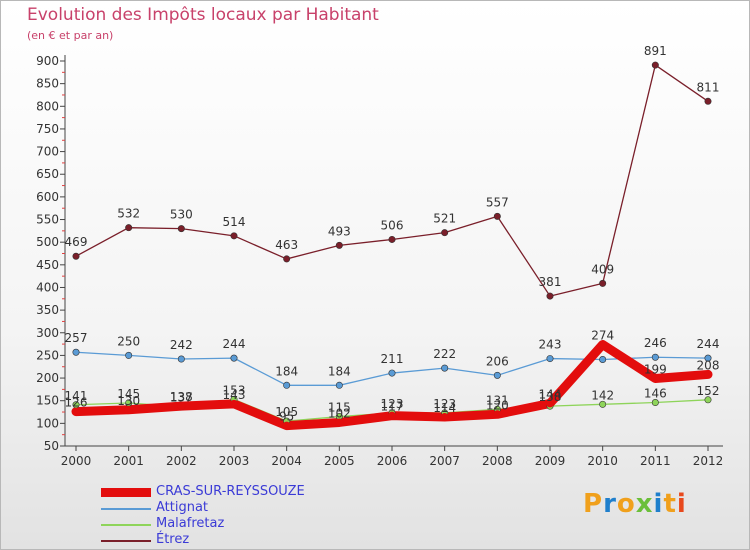 The width and height of the screenshot is (750, 550). Describe the element at coordinates (128, 461) in the screenshot. I see `x-tick-label: 2001` at that location.